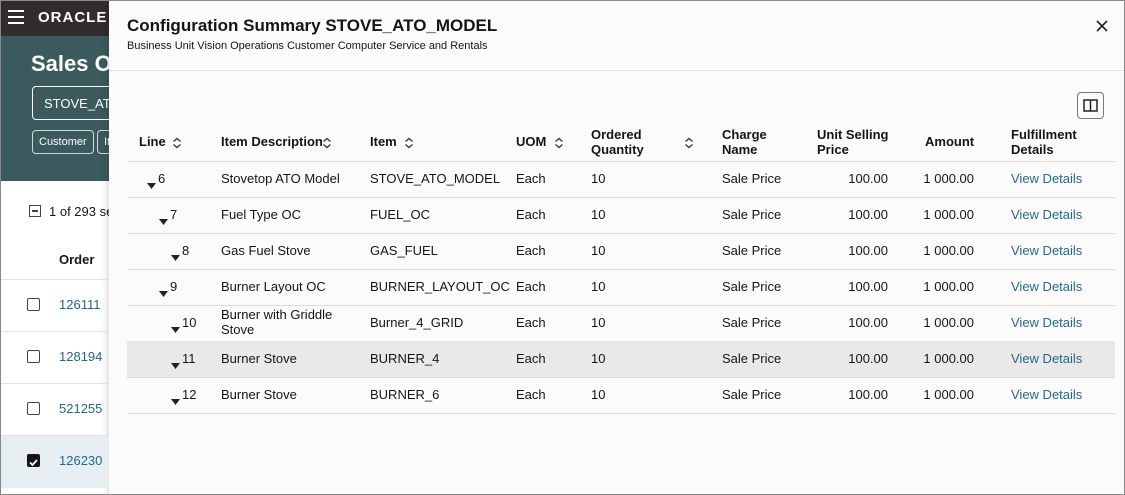 The height and width of the screenshot is (495, 1125). Describe the element at coordinates (82, 103) in the screenshot. I see `search-value: STOVE_ATO` at that location.